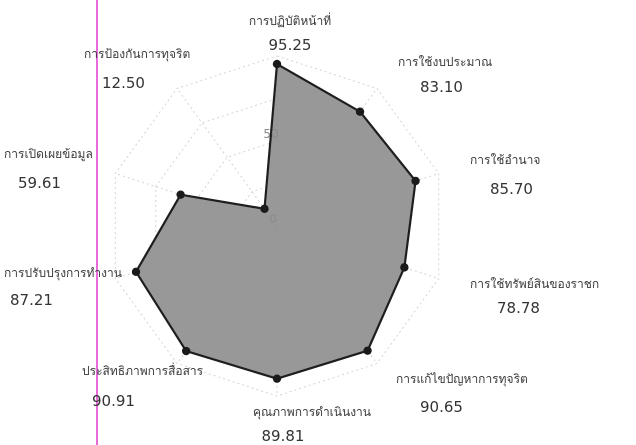 The height and width of the screenshot is (445, 636). What do you see at coordinates (312, 412) in the screenshot?
I see `category-label: คุณภาพการดำเนินงาน` at bounding box center [312, 412].